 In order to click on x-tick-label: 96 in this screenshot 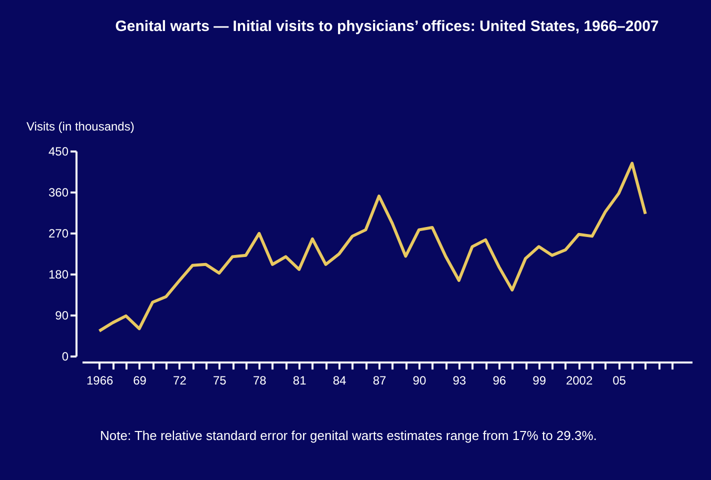, I will do `click(499, 381)`.